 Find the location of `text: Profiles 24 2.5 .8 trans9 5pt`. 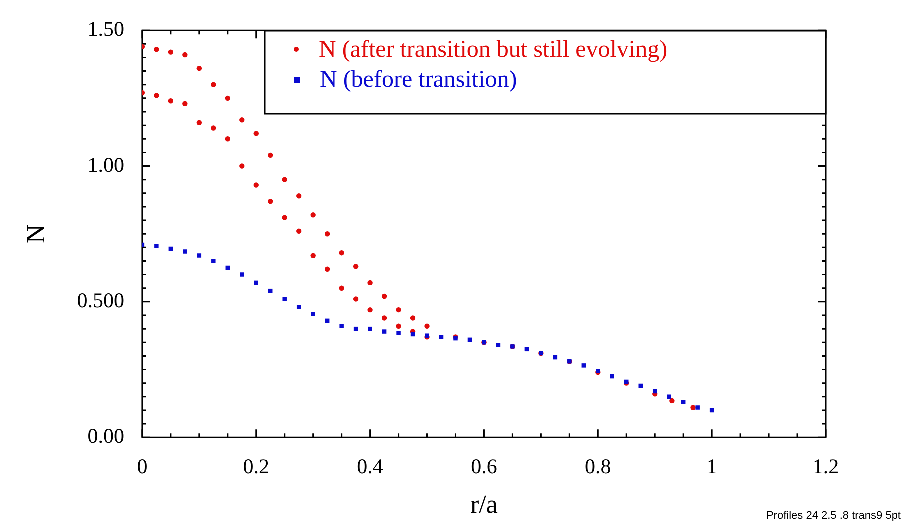

text: Profiles 24 2.5 .8 trans9 5pt is located at coordinates (833, 516).